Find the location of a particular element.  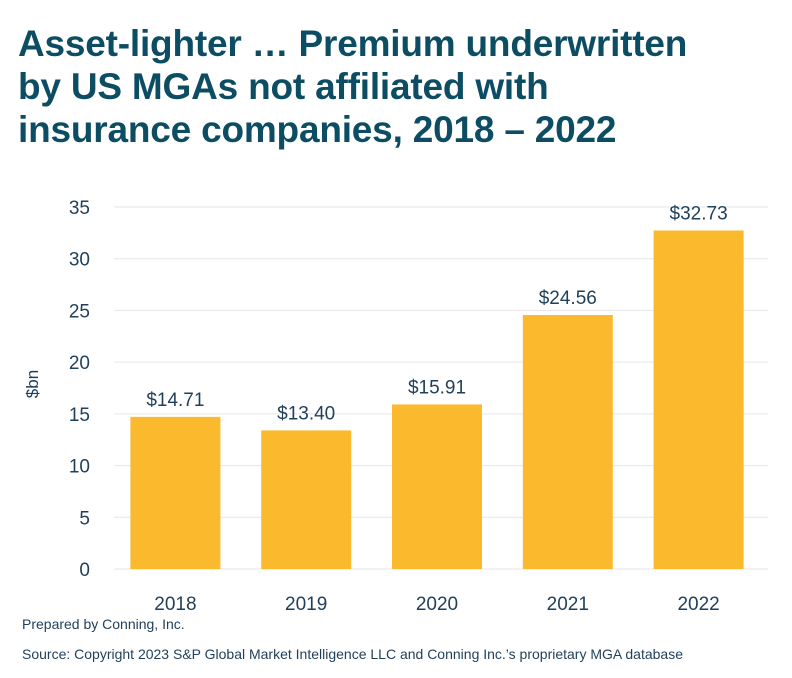

chart-title-line: Asset-lighter … Premium underwritten is located at coordinates (353, 43).